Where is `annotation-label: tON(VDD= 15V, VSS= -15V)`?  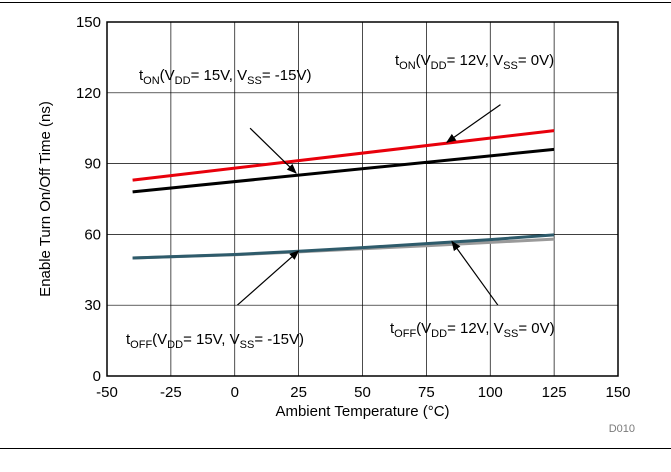 annotation-label: tON(VDD= 15V, VSS= -15V) is located at coordinates (225, 77).